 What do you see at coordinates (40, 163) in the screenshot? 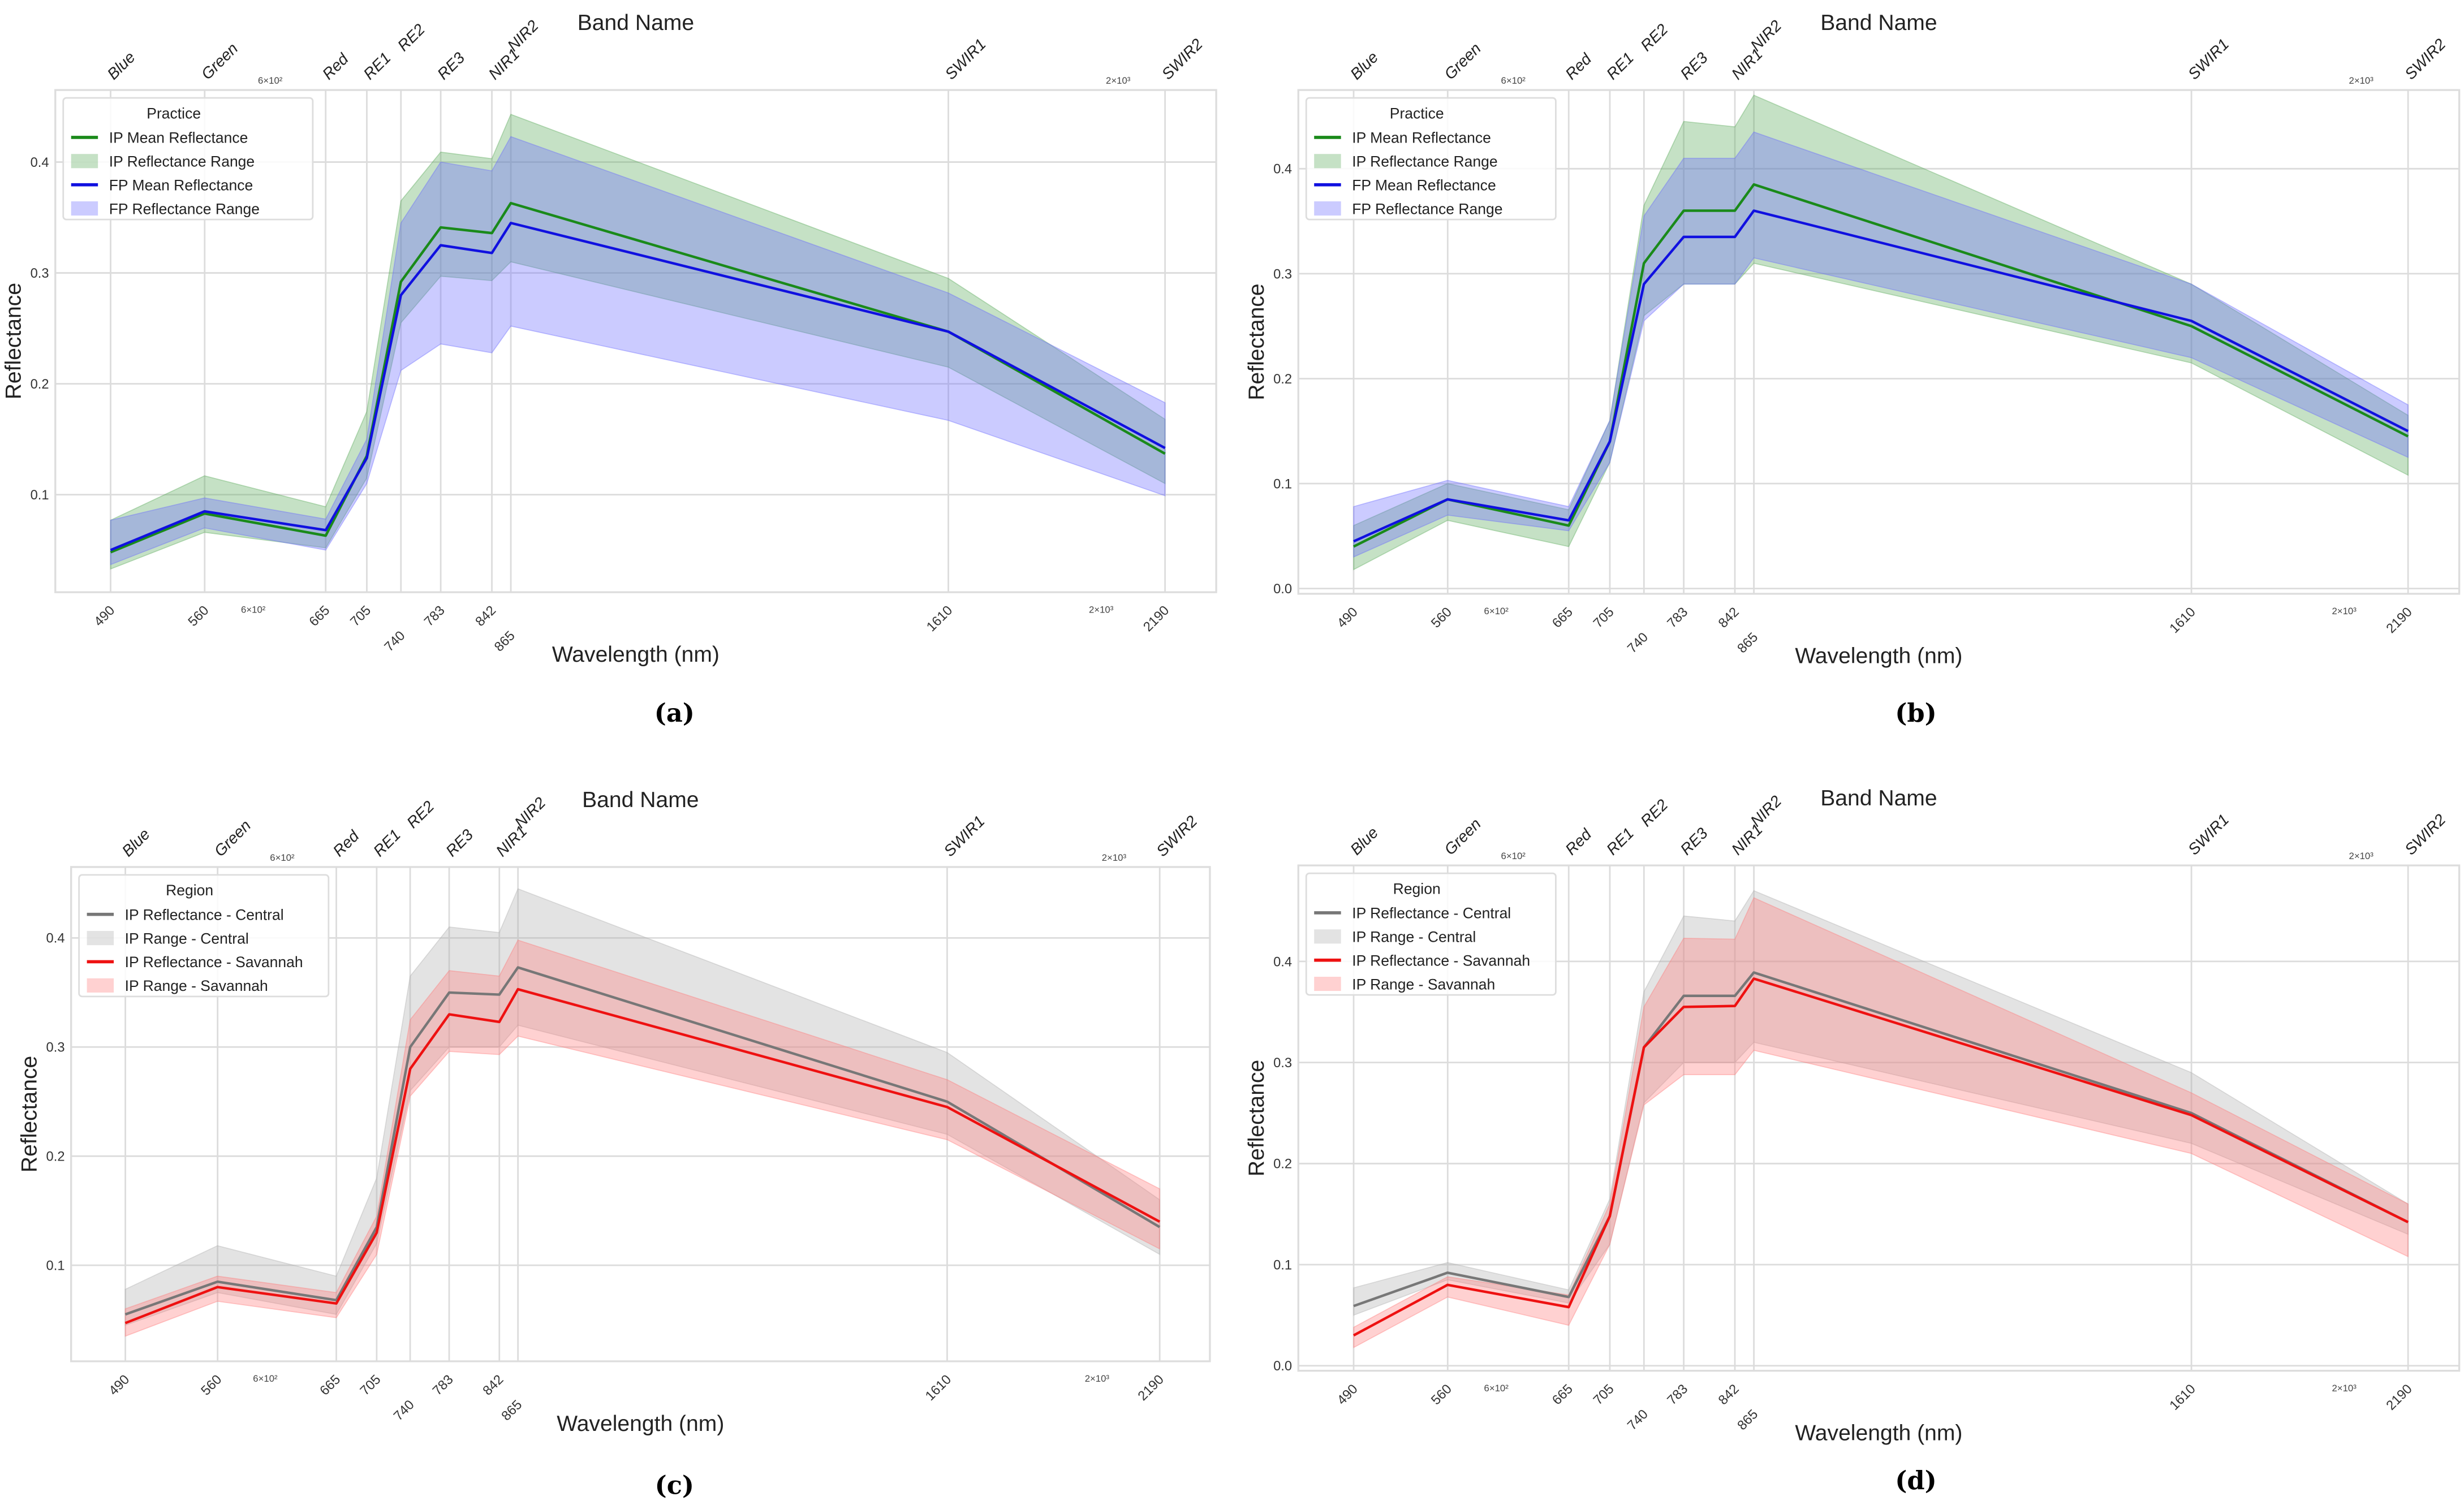
I see `y-tick-label: 0.4` at bounding box center [40, 163].